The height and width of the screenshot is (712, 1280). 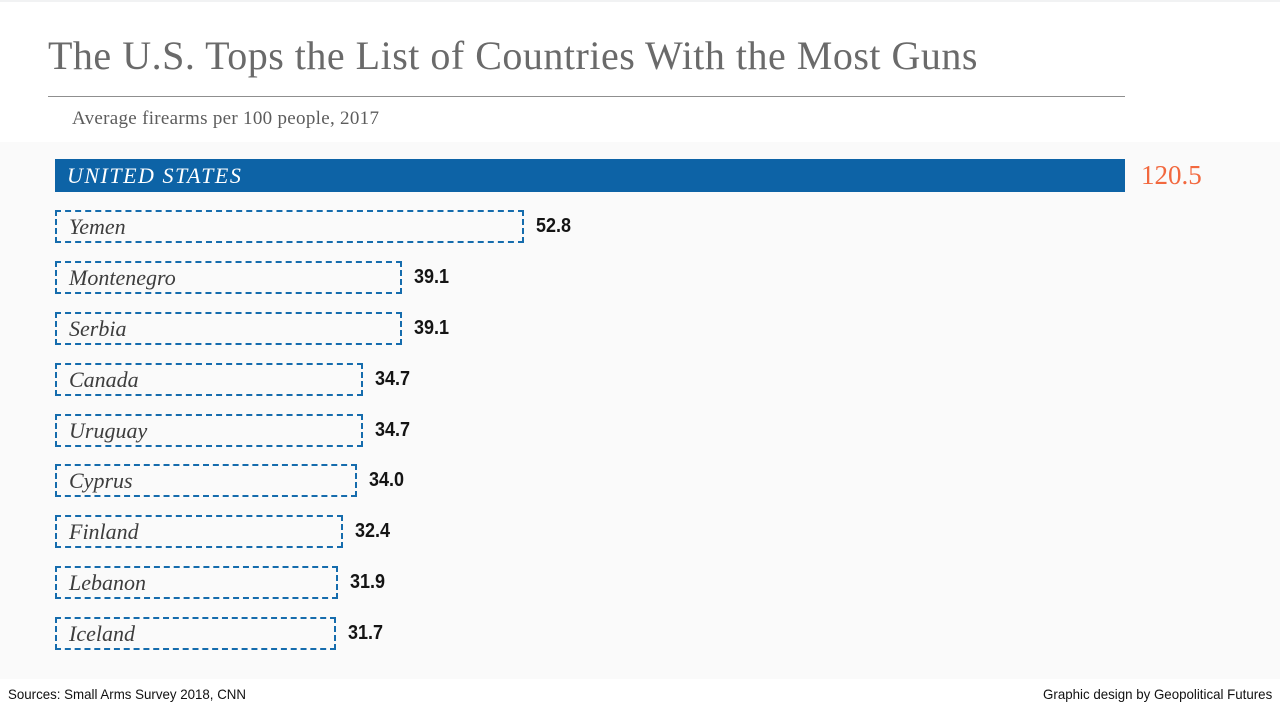 I want to click on bar-value-yemen: 52.8, so click(x=554, y=226).